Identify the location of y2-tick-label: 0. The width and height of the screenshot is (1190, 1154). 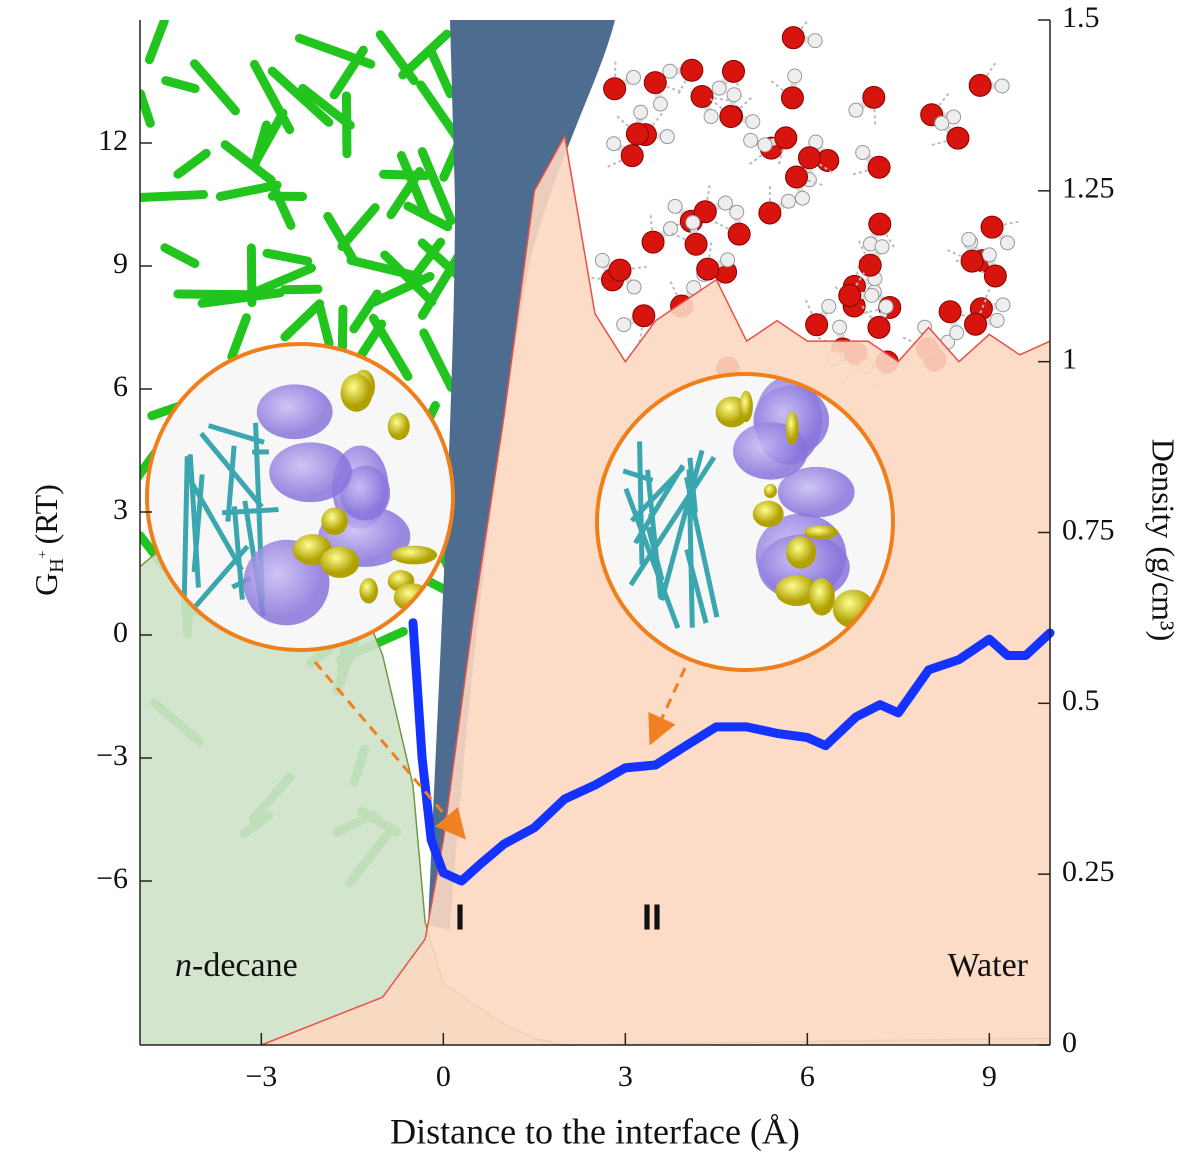
(1069, 1042).